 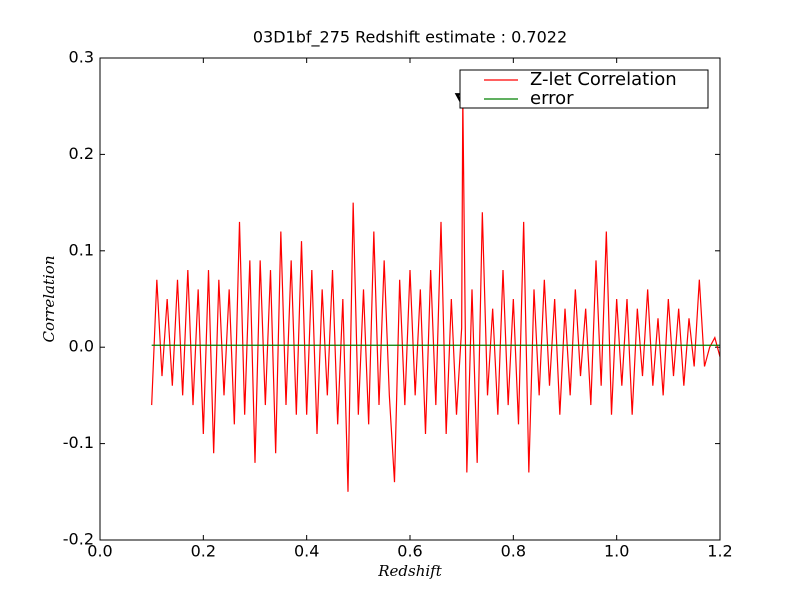 I want to click on y-tick-label: 0.3, so click(x=81, y=57).